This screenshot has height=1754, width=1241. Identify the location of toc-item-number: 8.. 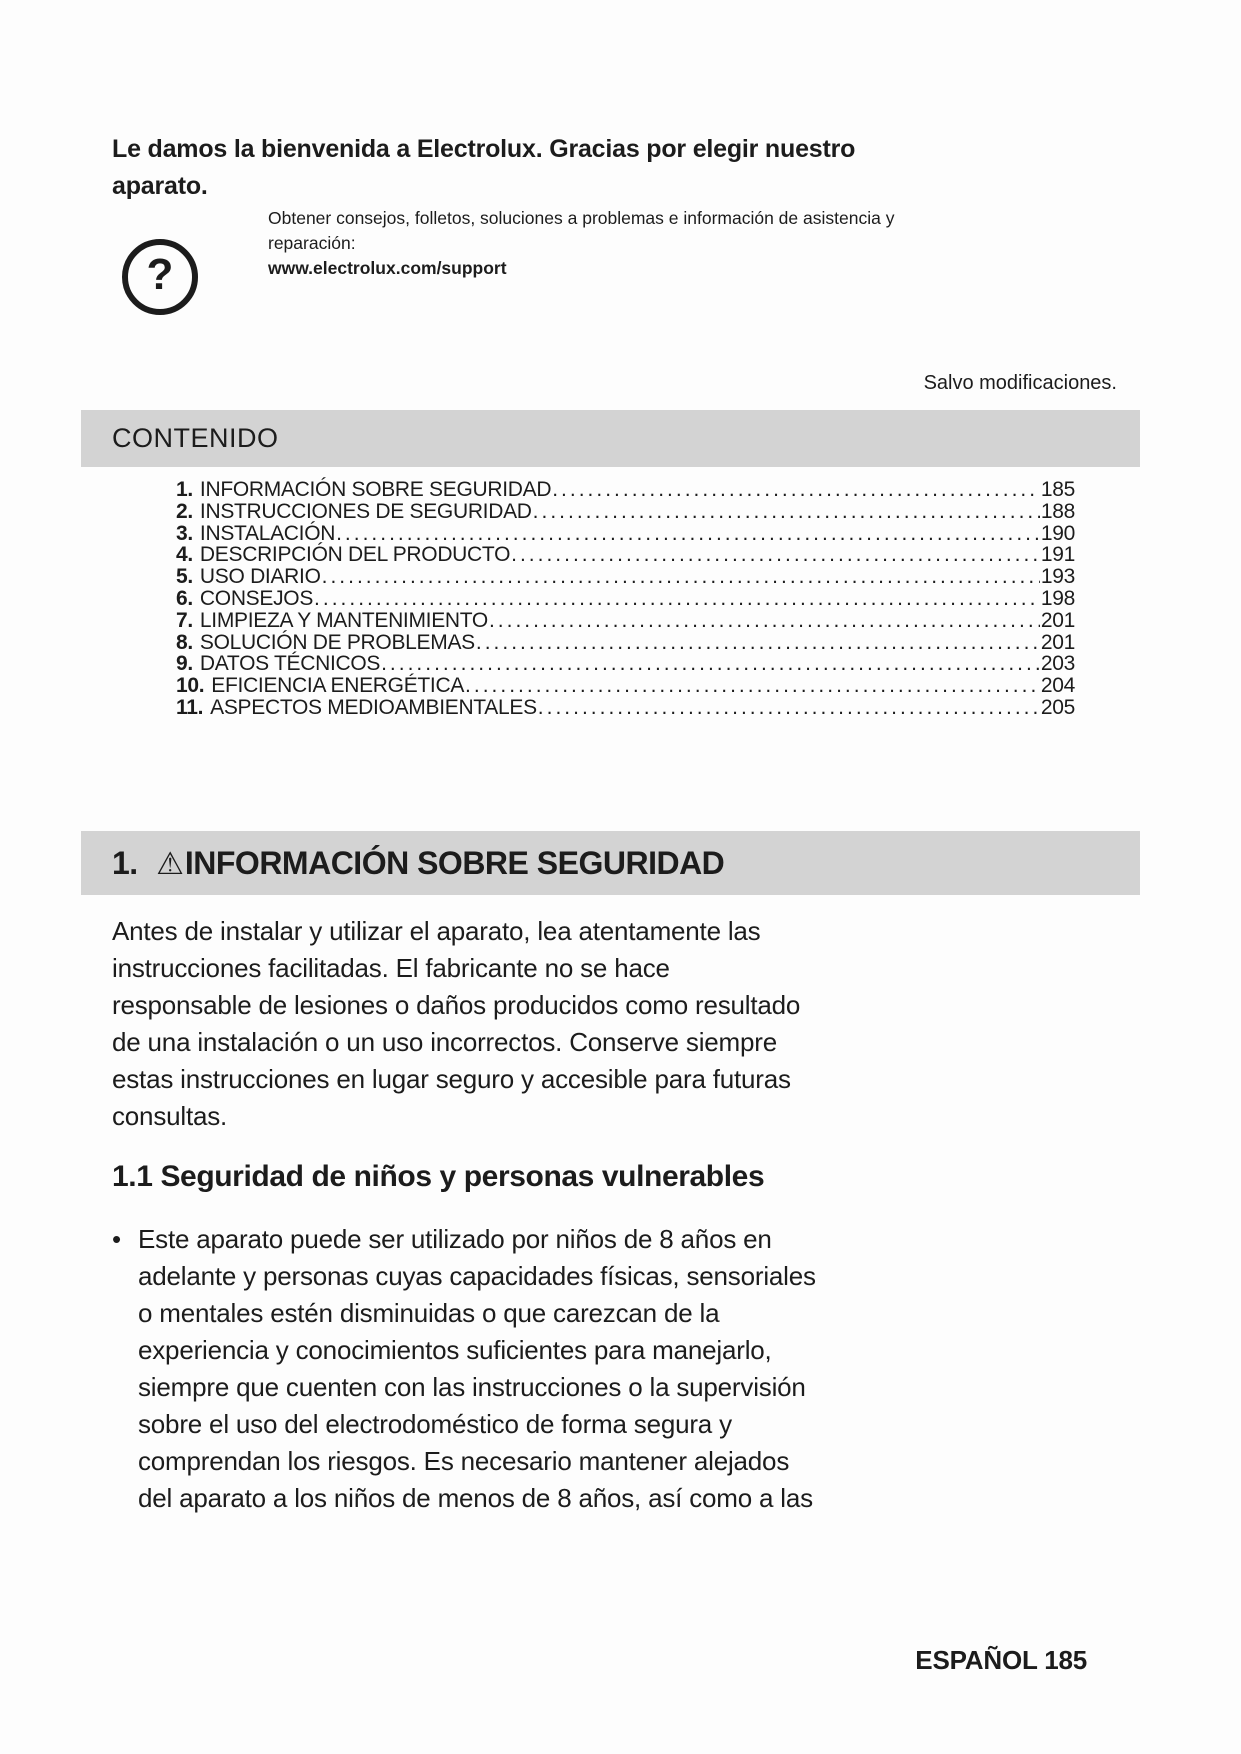
(184, 642).